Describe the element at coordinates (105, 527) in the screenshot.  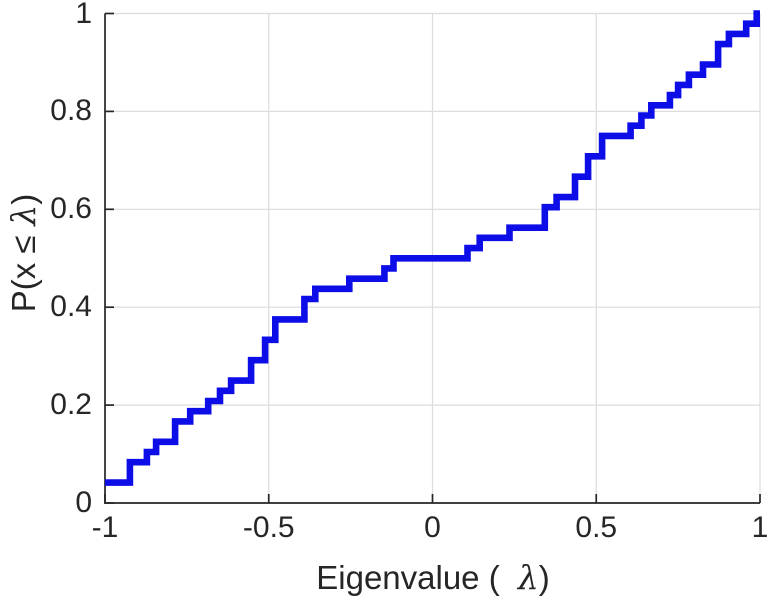
I see `x-tick-label: -1` at that location.